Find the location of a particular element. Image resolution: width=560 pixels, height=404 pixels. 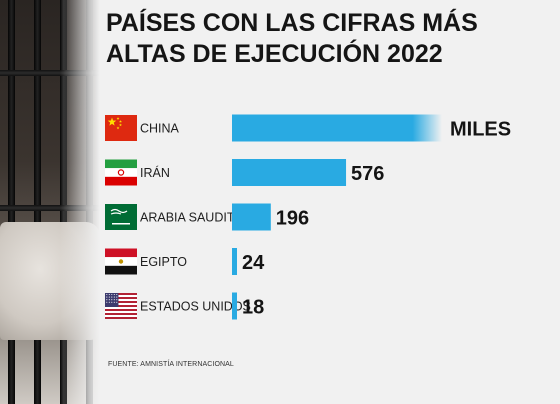

category-label: ESTADOS UNIDOS is located at coordinates (195, 307).